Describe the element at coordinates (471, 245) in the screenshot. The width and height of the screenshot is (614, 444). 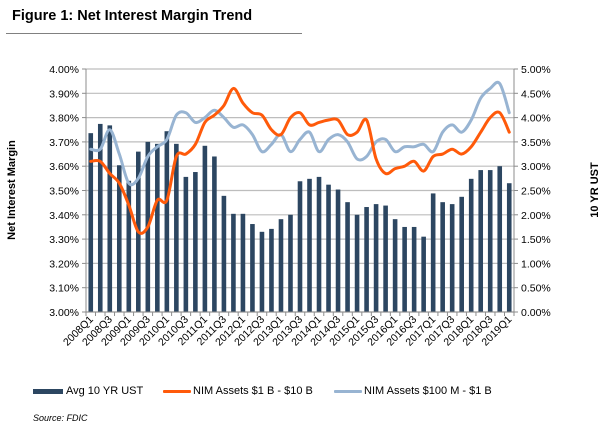
I see `bar-2018Q1` at that location.